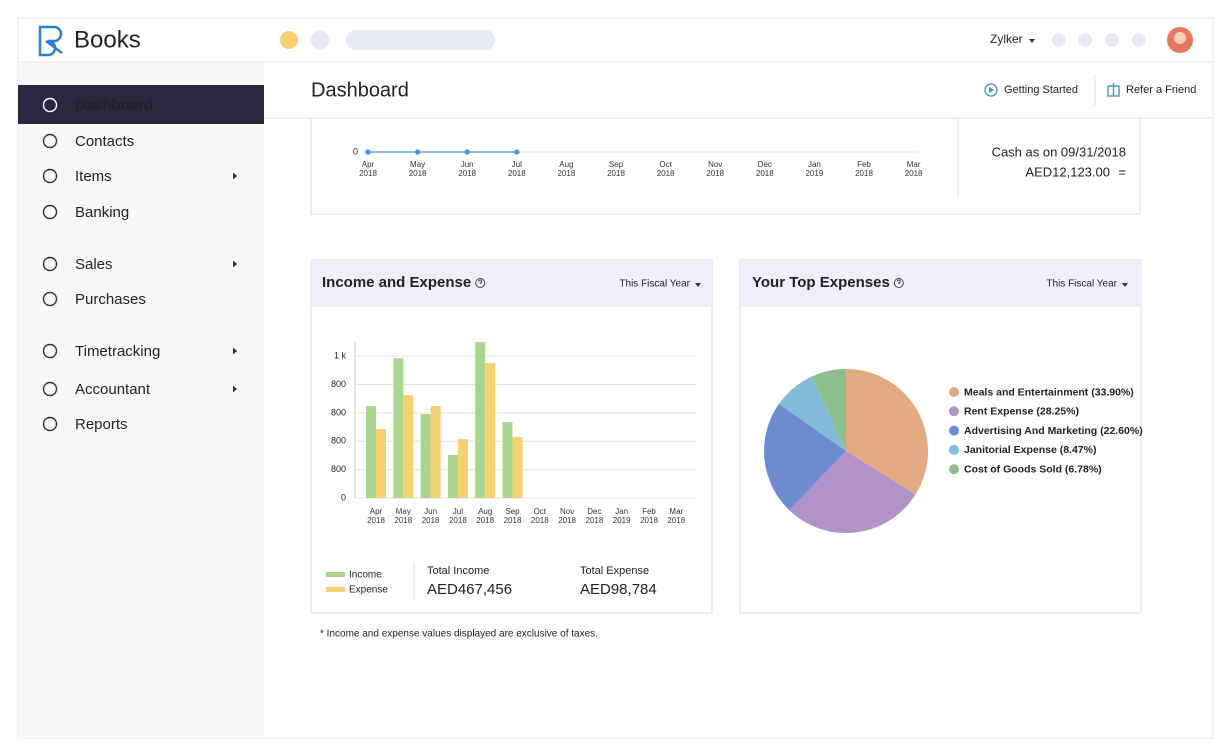 The height and width of the screenshot is (755, 1231). Describe the element at coordinates (93, 176) in the screenshot. I see `nav-item: Items` at that location.